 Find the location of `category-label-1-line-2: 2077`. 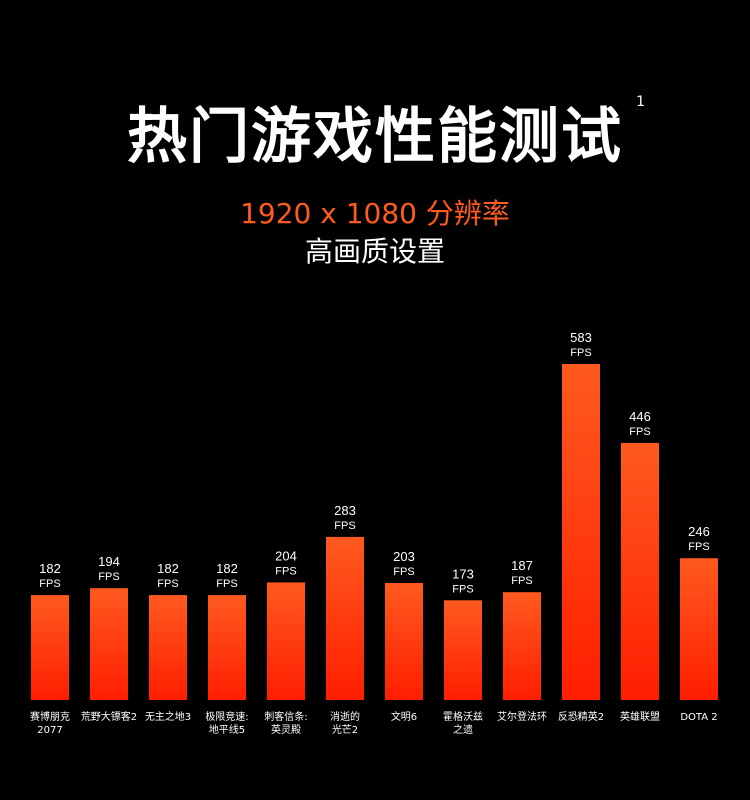

category-label-1-line-2: 2077 is located at coordinates (49, 730).